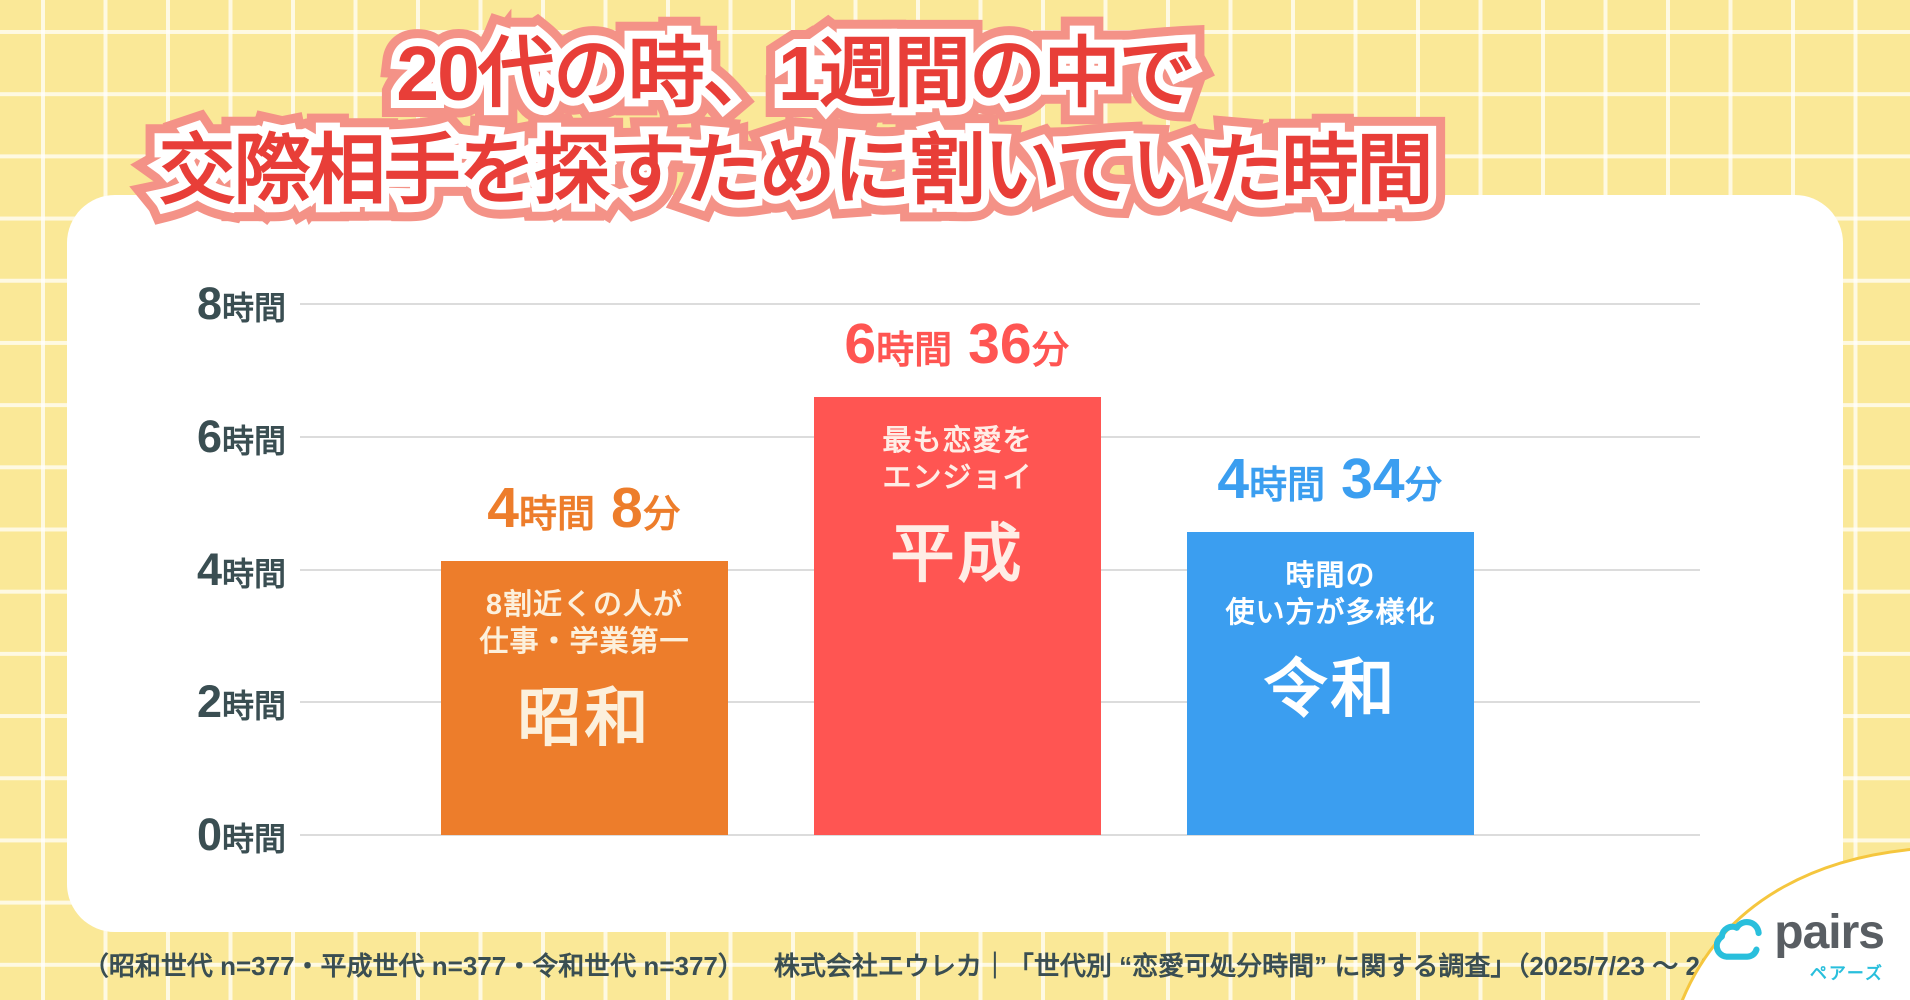  Describe the element at coordinates (241, 569) in the screenshot. I see `y-tick-4h: 4時間` at that location.